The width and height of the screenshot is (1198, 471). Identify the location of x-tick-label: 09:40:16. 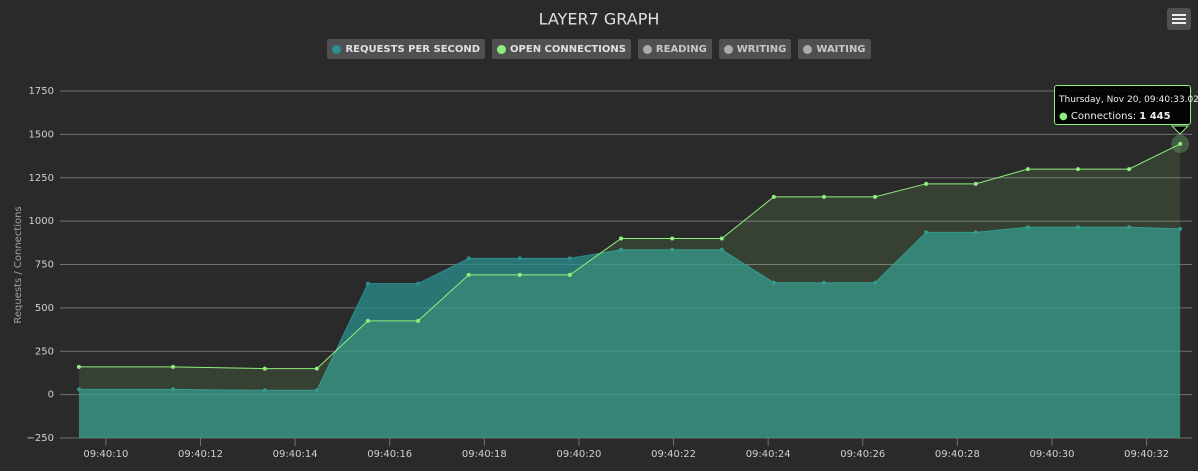
(389, 454).